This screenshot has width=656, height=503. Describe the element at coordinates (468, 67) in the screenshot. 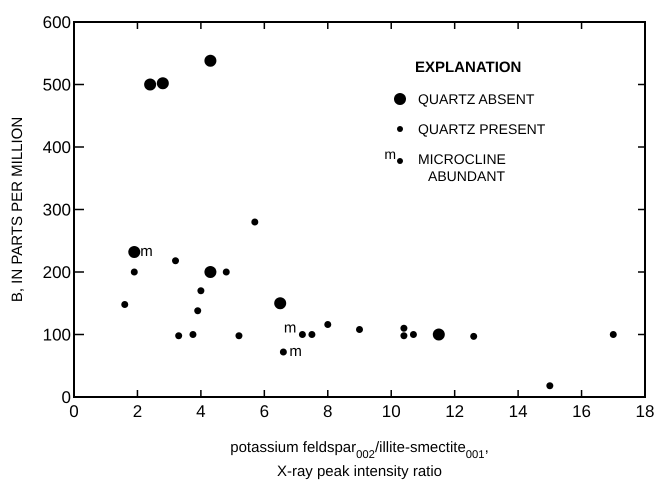

I see `legend-title: EXPLANATION` at that location.